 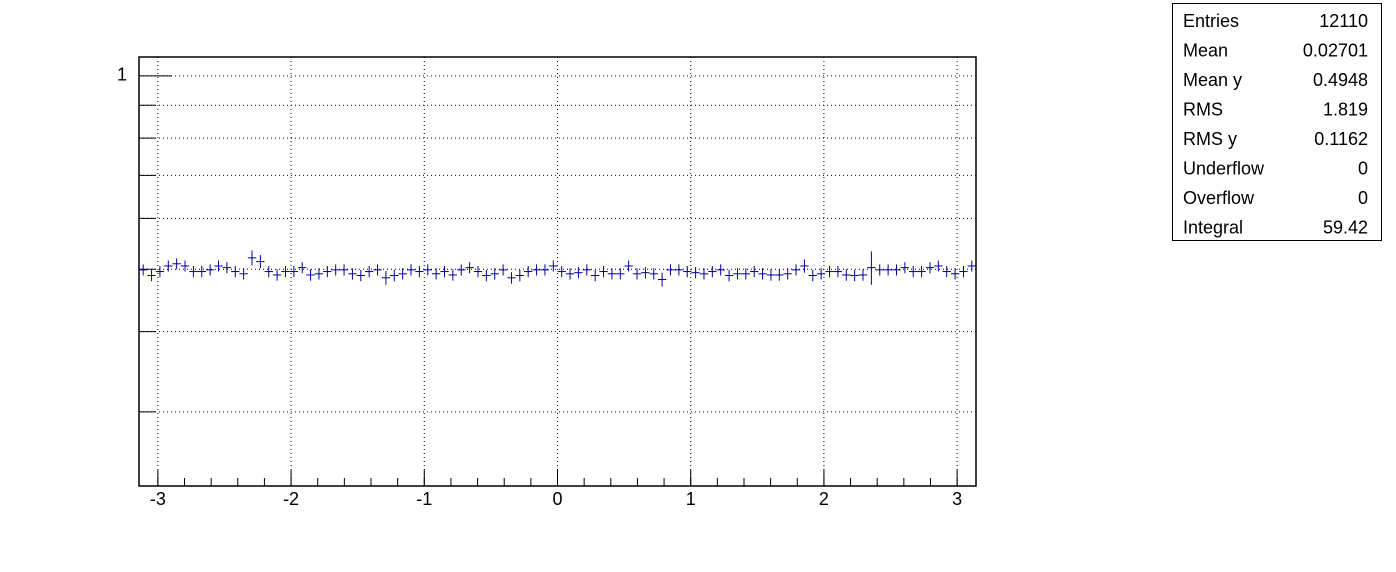 I want to click on x-tick-label: 2, so click(x=824, y=499).